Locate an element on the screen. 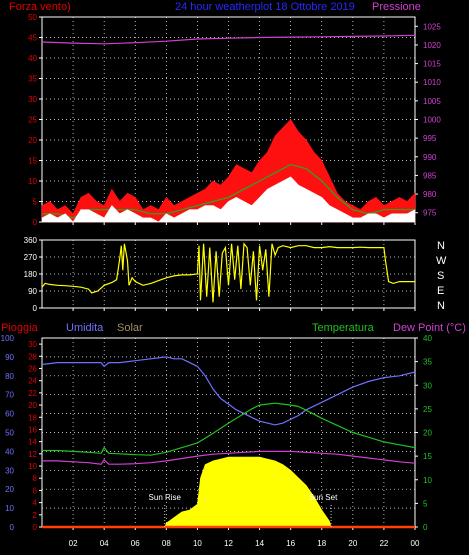 The width and height of the screenshot is (469, 555). humidity-y-tick-label: 50 is located at coordinates (9, 433).